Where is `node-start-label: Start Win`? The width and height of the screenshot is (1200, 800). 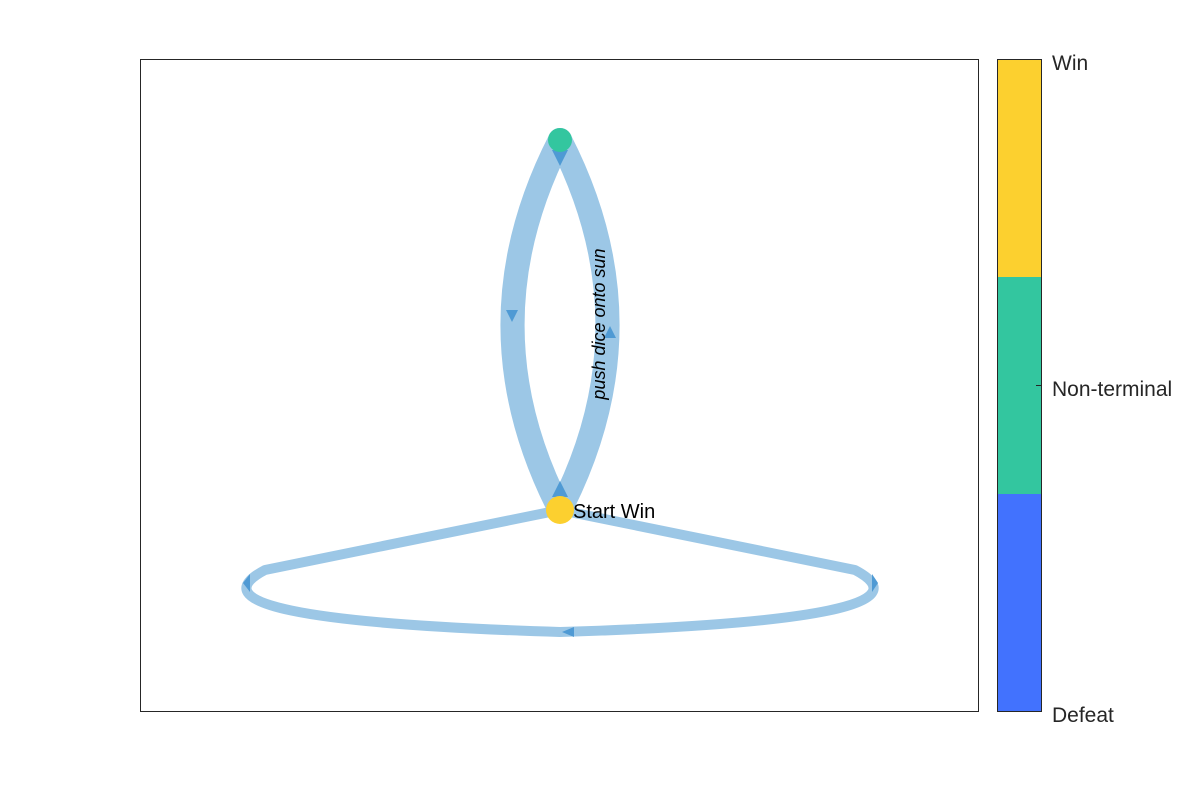 node-start-label: Start Win is located at coordinates (614, 512).